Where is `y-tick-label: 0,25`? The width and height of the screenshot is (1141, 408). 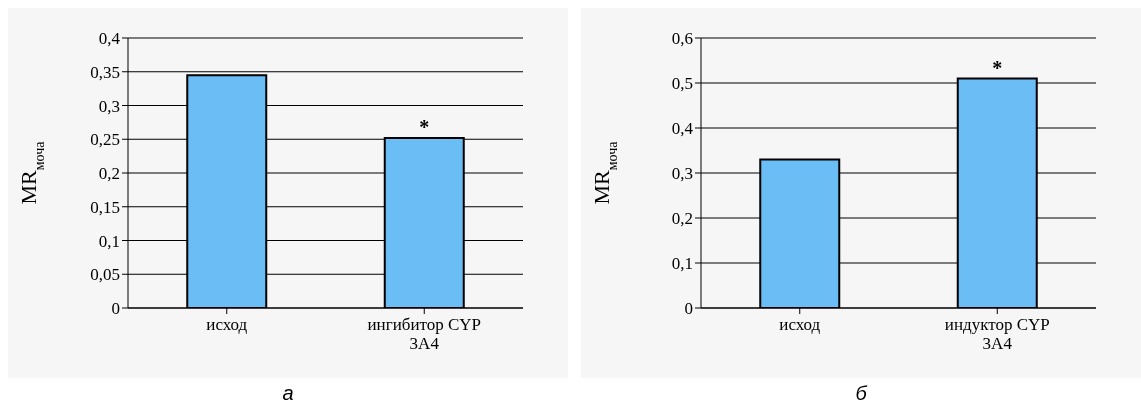
y-tick-label: 0,25 is located at coordinates (105, 140).